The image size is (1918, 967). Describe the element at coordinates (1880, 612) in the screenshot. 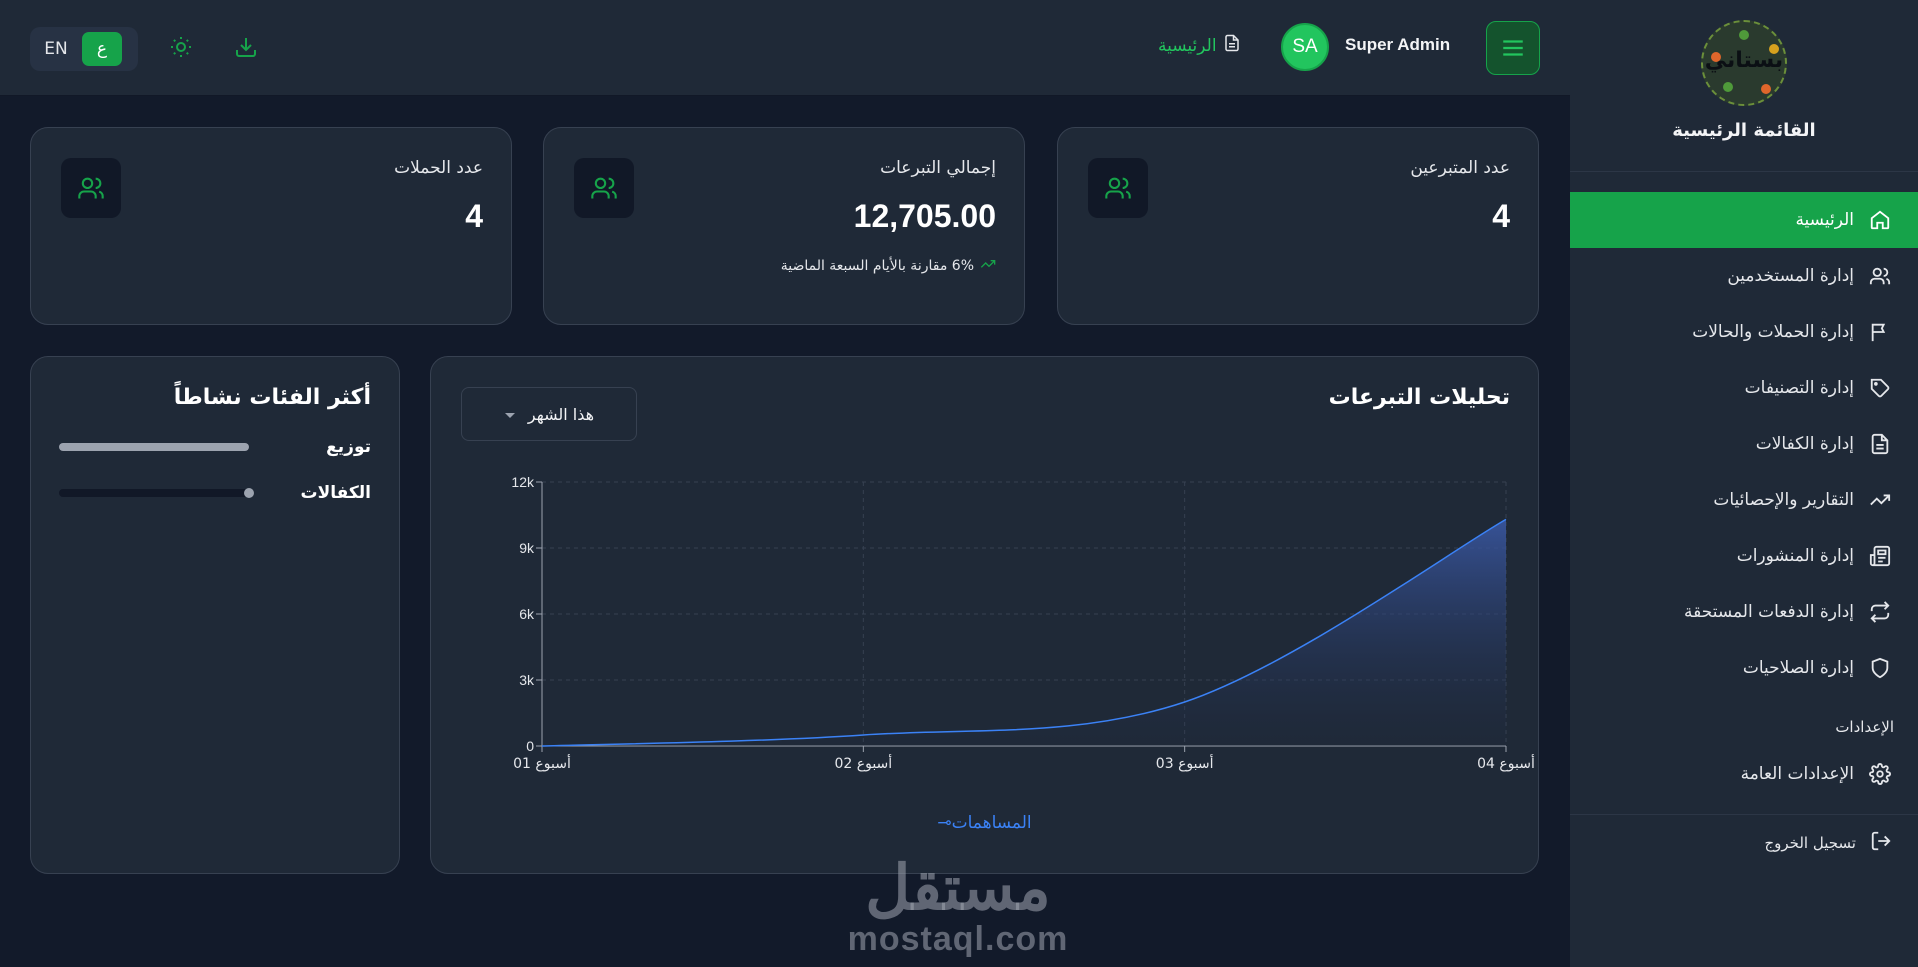

I see `repeat-icon` at that location.